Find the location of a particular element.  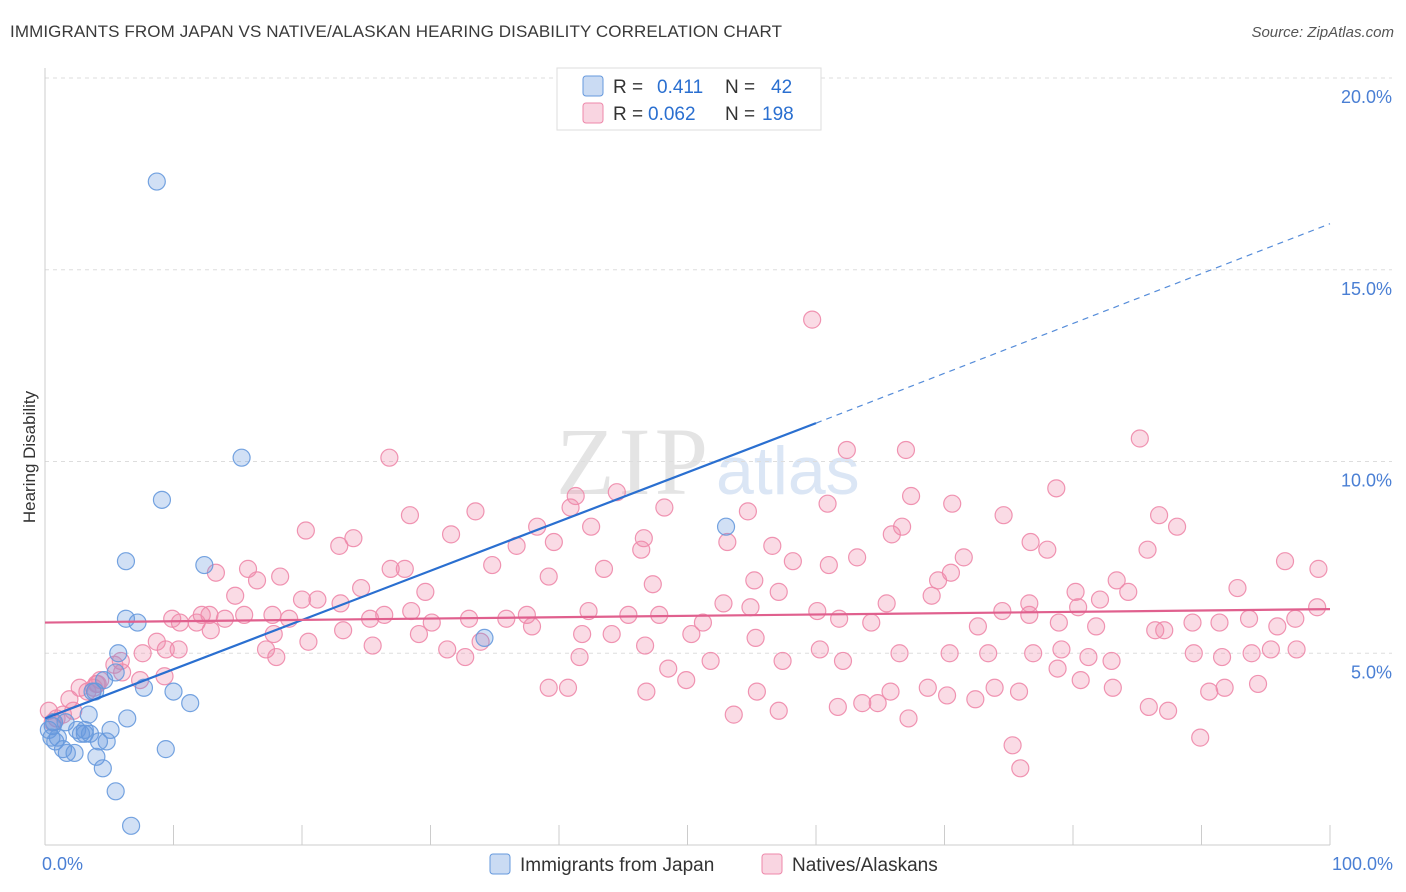

bottom-legend-label-native: Natives/Alaskans is located at coordinates (865, 865).